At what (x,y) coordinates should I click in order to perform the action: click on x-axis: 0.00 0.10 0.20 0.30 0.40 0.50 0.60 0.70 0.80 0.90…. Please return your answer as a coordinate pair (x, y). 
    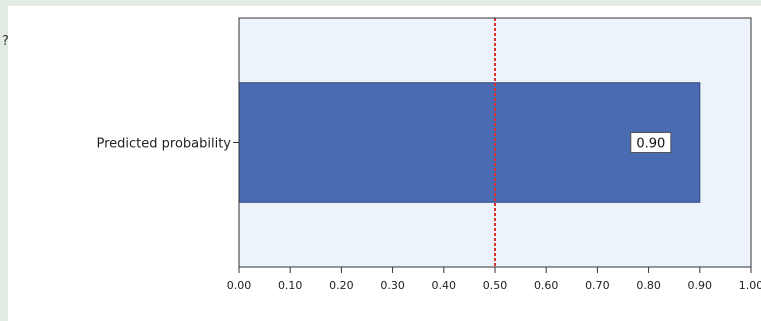
    Looking at the image, I should click on (494, 279).